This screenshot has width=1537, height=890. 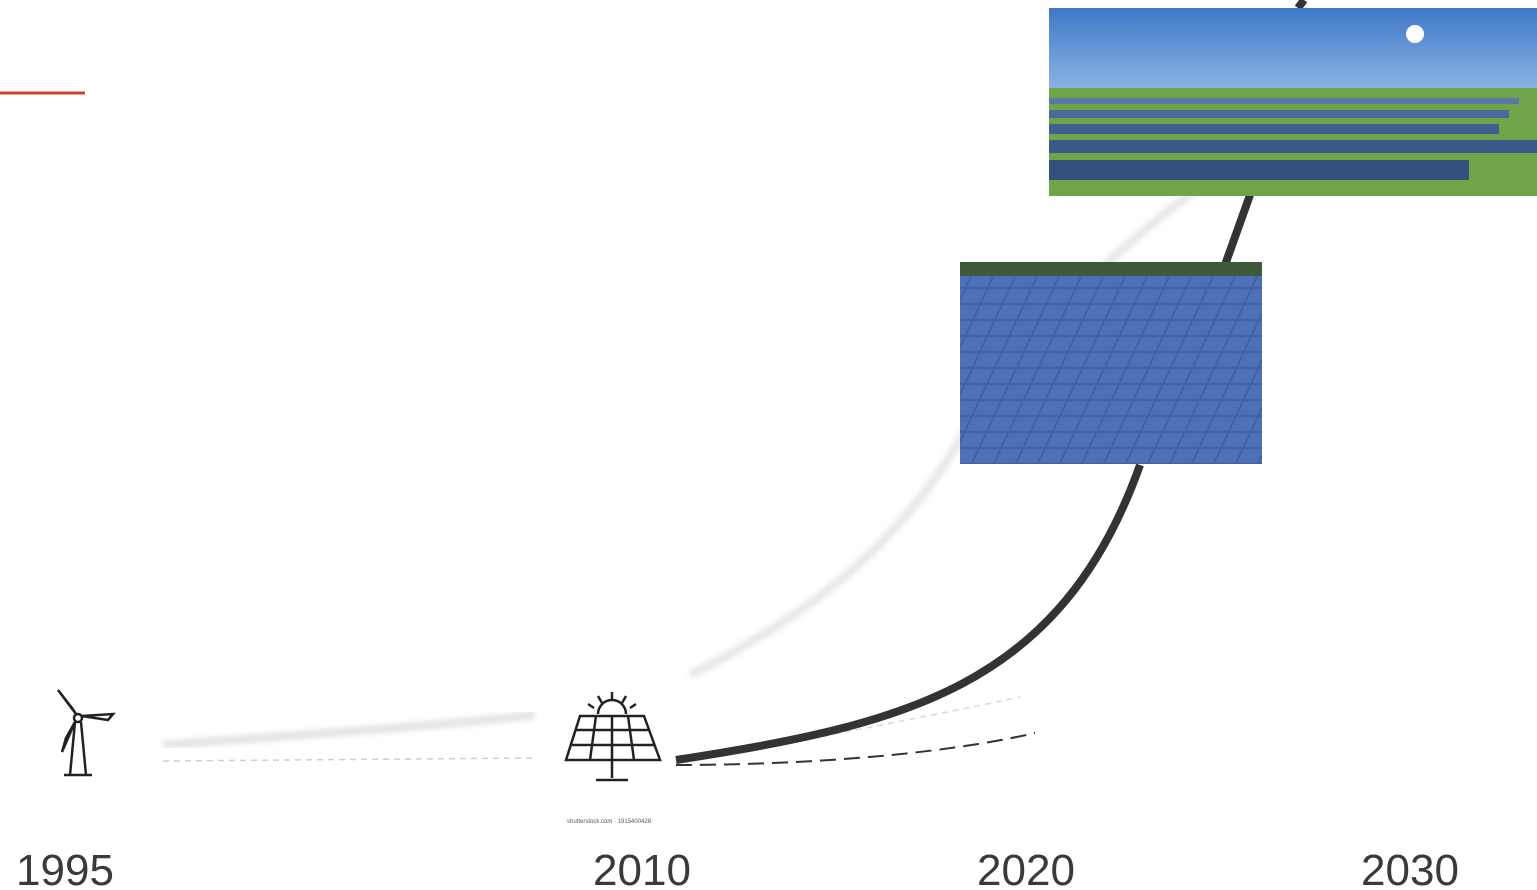 I want to click on wind-turbine-icon, so click(x=86, y=733).